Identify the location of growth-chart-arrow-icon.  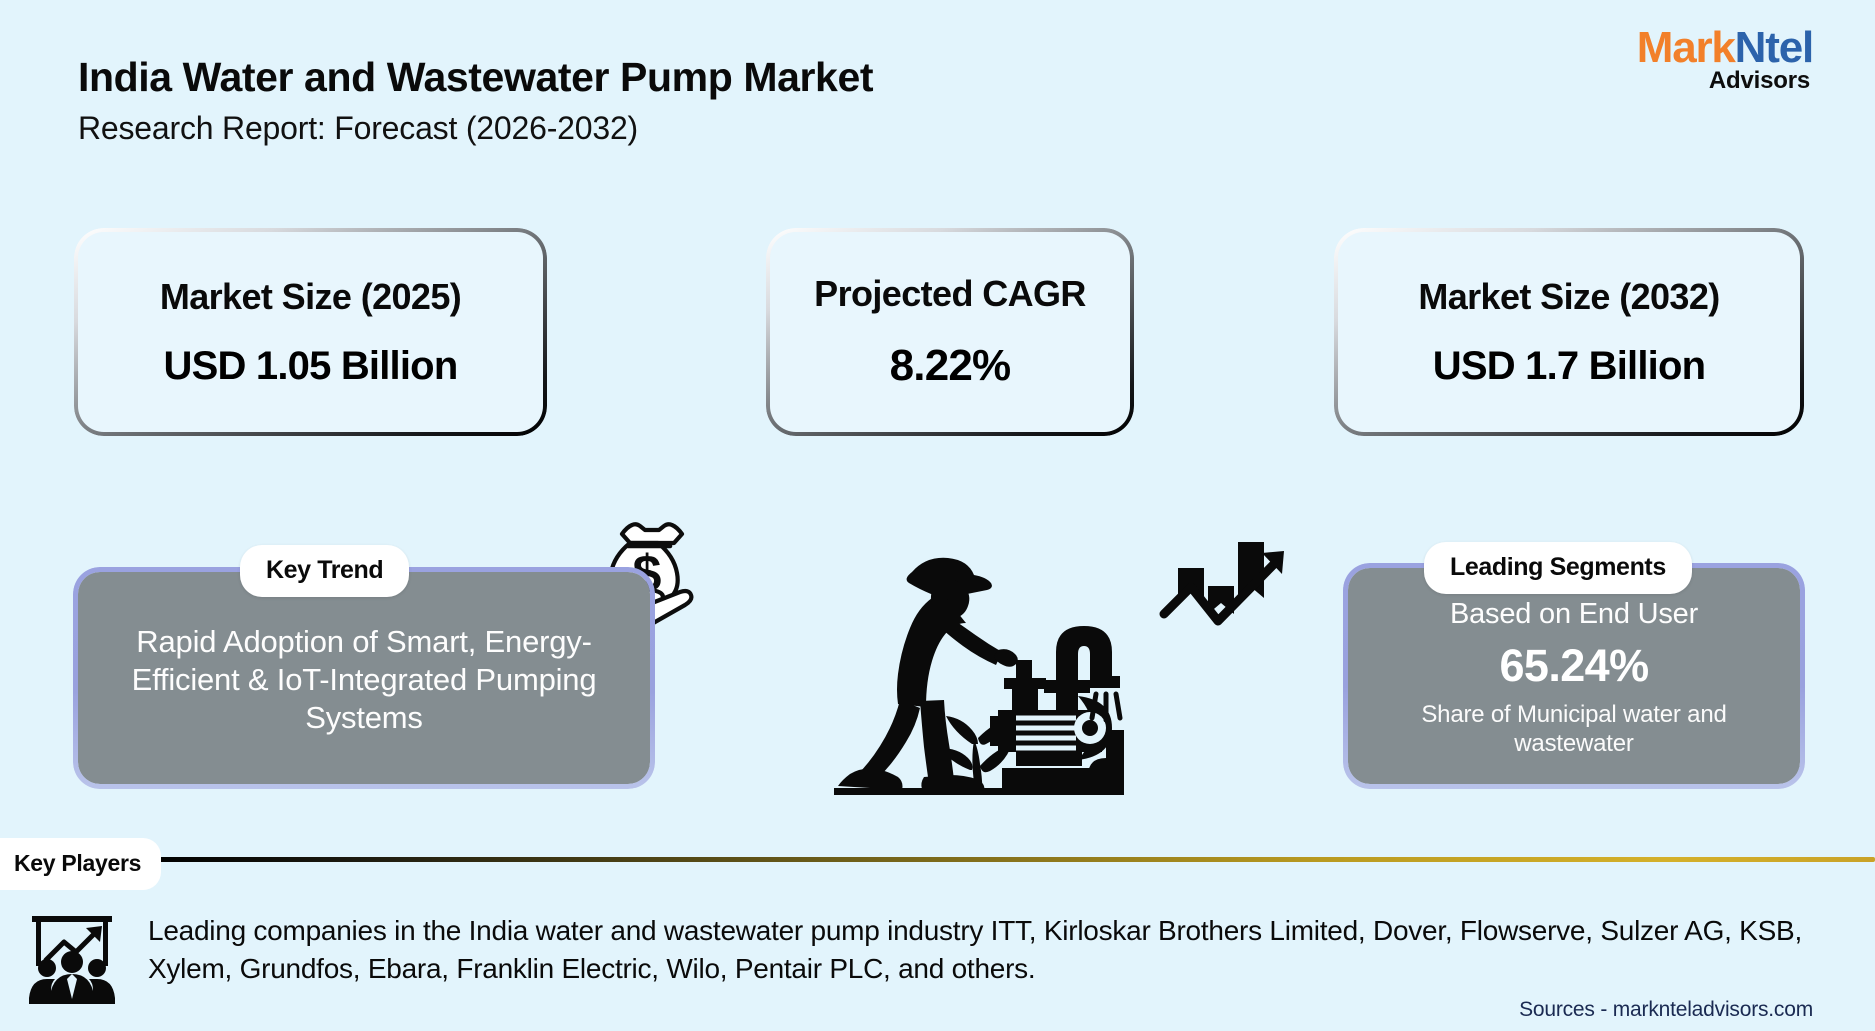
(1226, 578).